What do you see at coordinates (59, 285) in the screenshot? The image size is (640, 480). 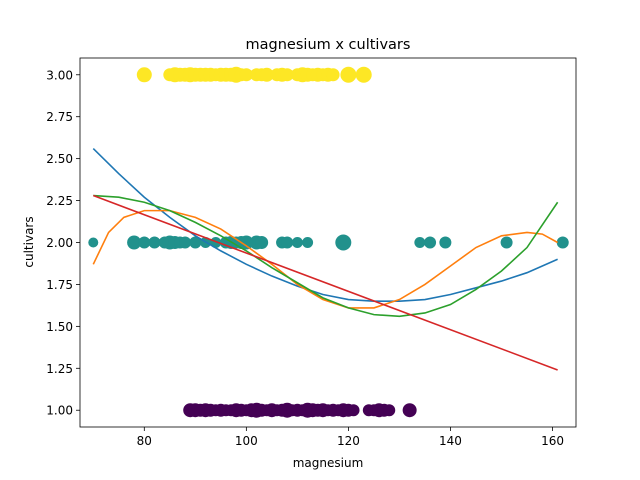 I see `y-tick-label: 1.75` at bounding box center [59, 285].